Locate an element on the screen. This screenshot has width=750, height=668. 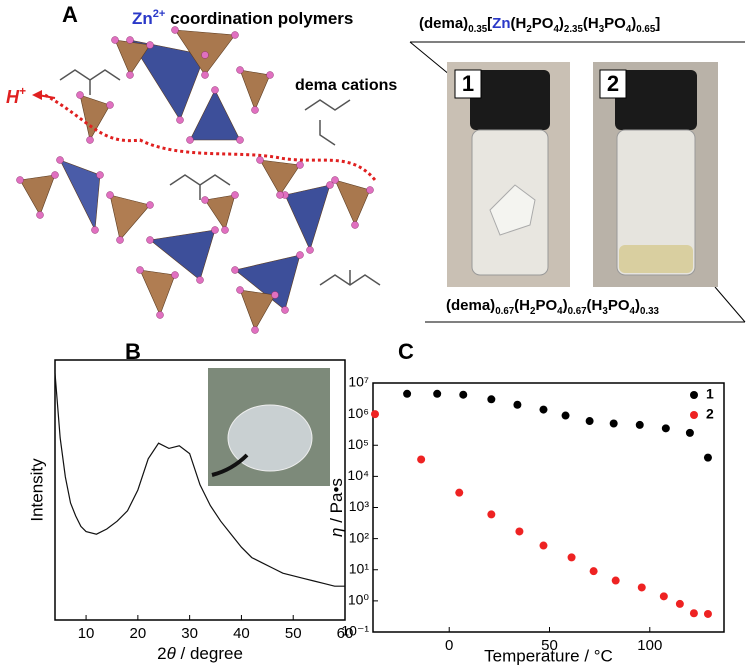
x-tick-label: 20 is located at coordinates (138, 633).